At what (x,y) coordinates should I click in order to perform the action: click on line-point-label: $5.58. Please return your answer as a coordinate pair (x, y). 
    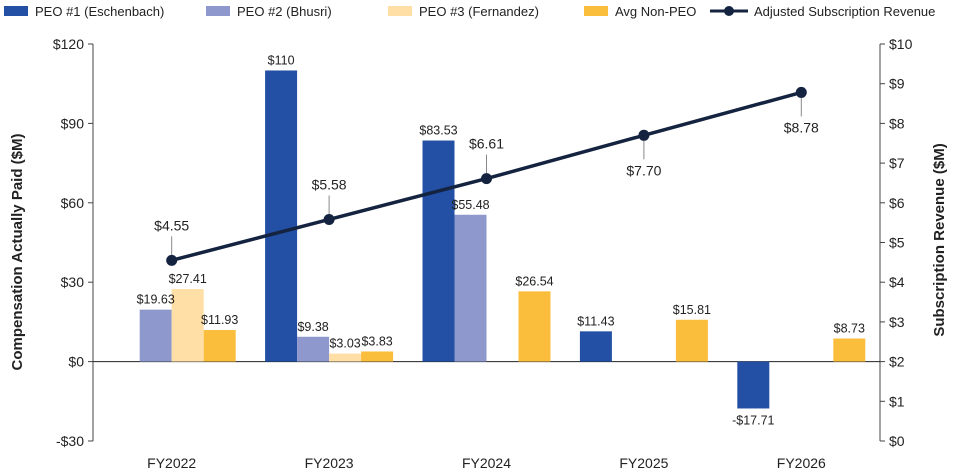
    Looking at the image, I should click on (329, 184).